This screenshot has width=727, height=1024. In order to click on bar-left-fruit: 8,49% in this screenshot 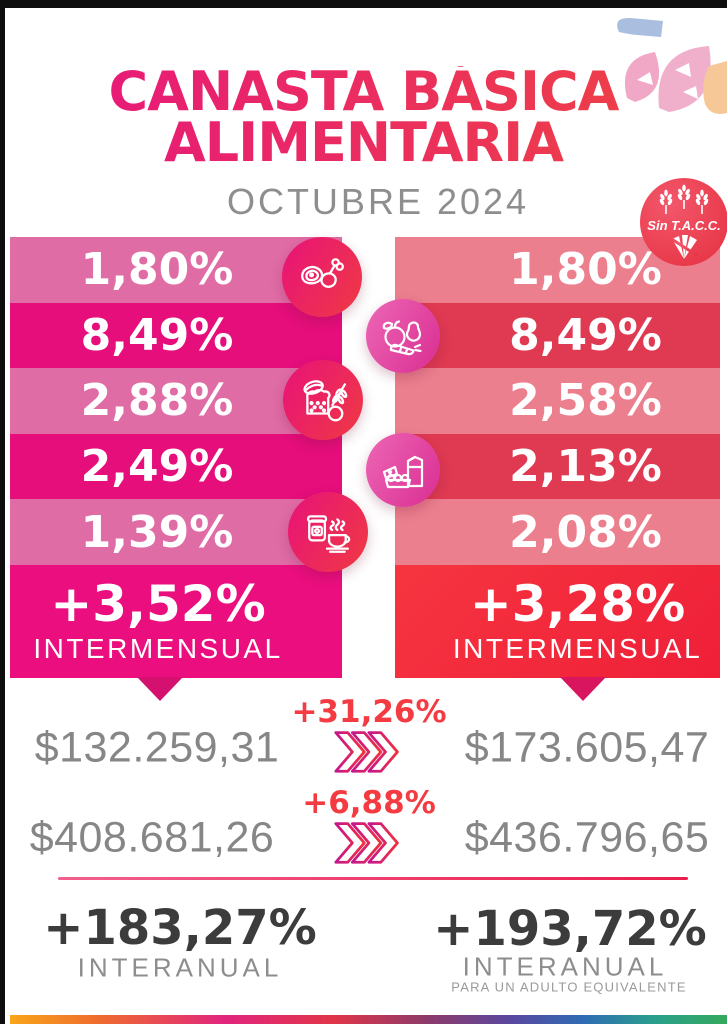, I will do `click(176, 335)`.